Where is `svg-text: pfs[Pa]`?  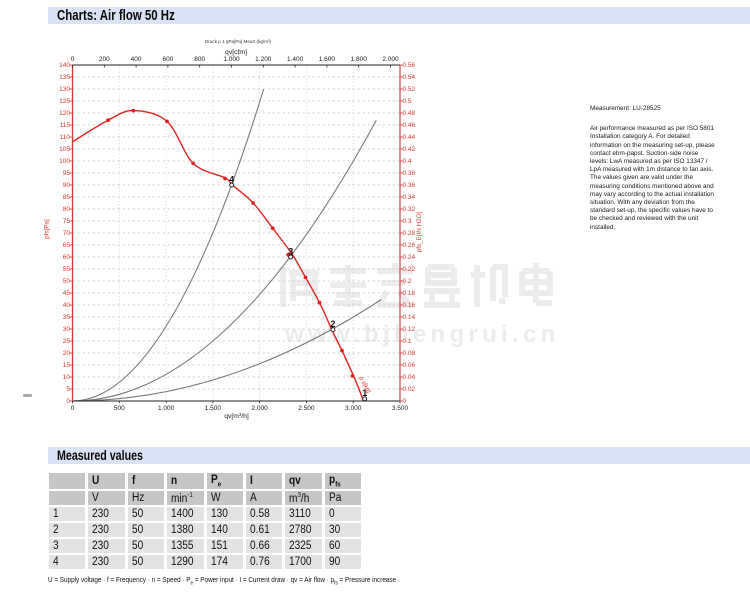
svg-text: pfs[Pa] is located at coordinates (47, 229).